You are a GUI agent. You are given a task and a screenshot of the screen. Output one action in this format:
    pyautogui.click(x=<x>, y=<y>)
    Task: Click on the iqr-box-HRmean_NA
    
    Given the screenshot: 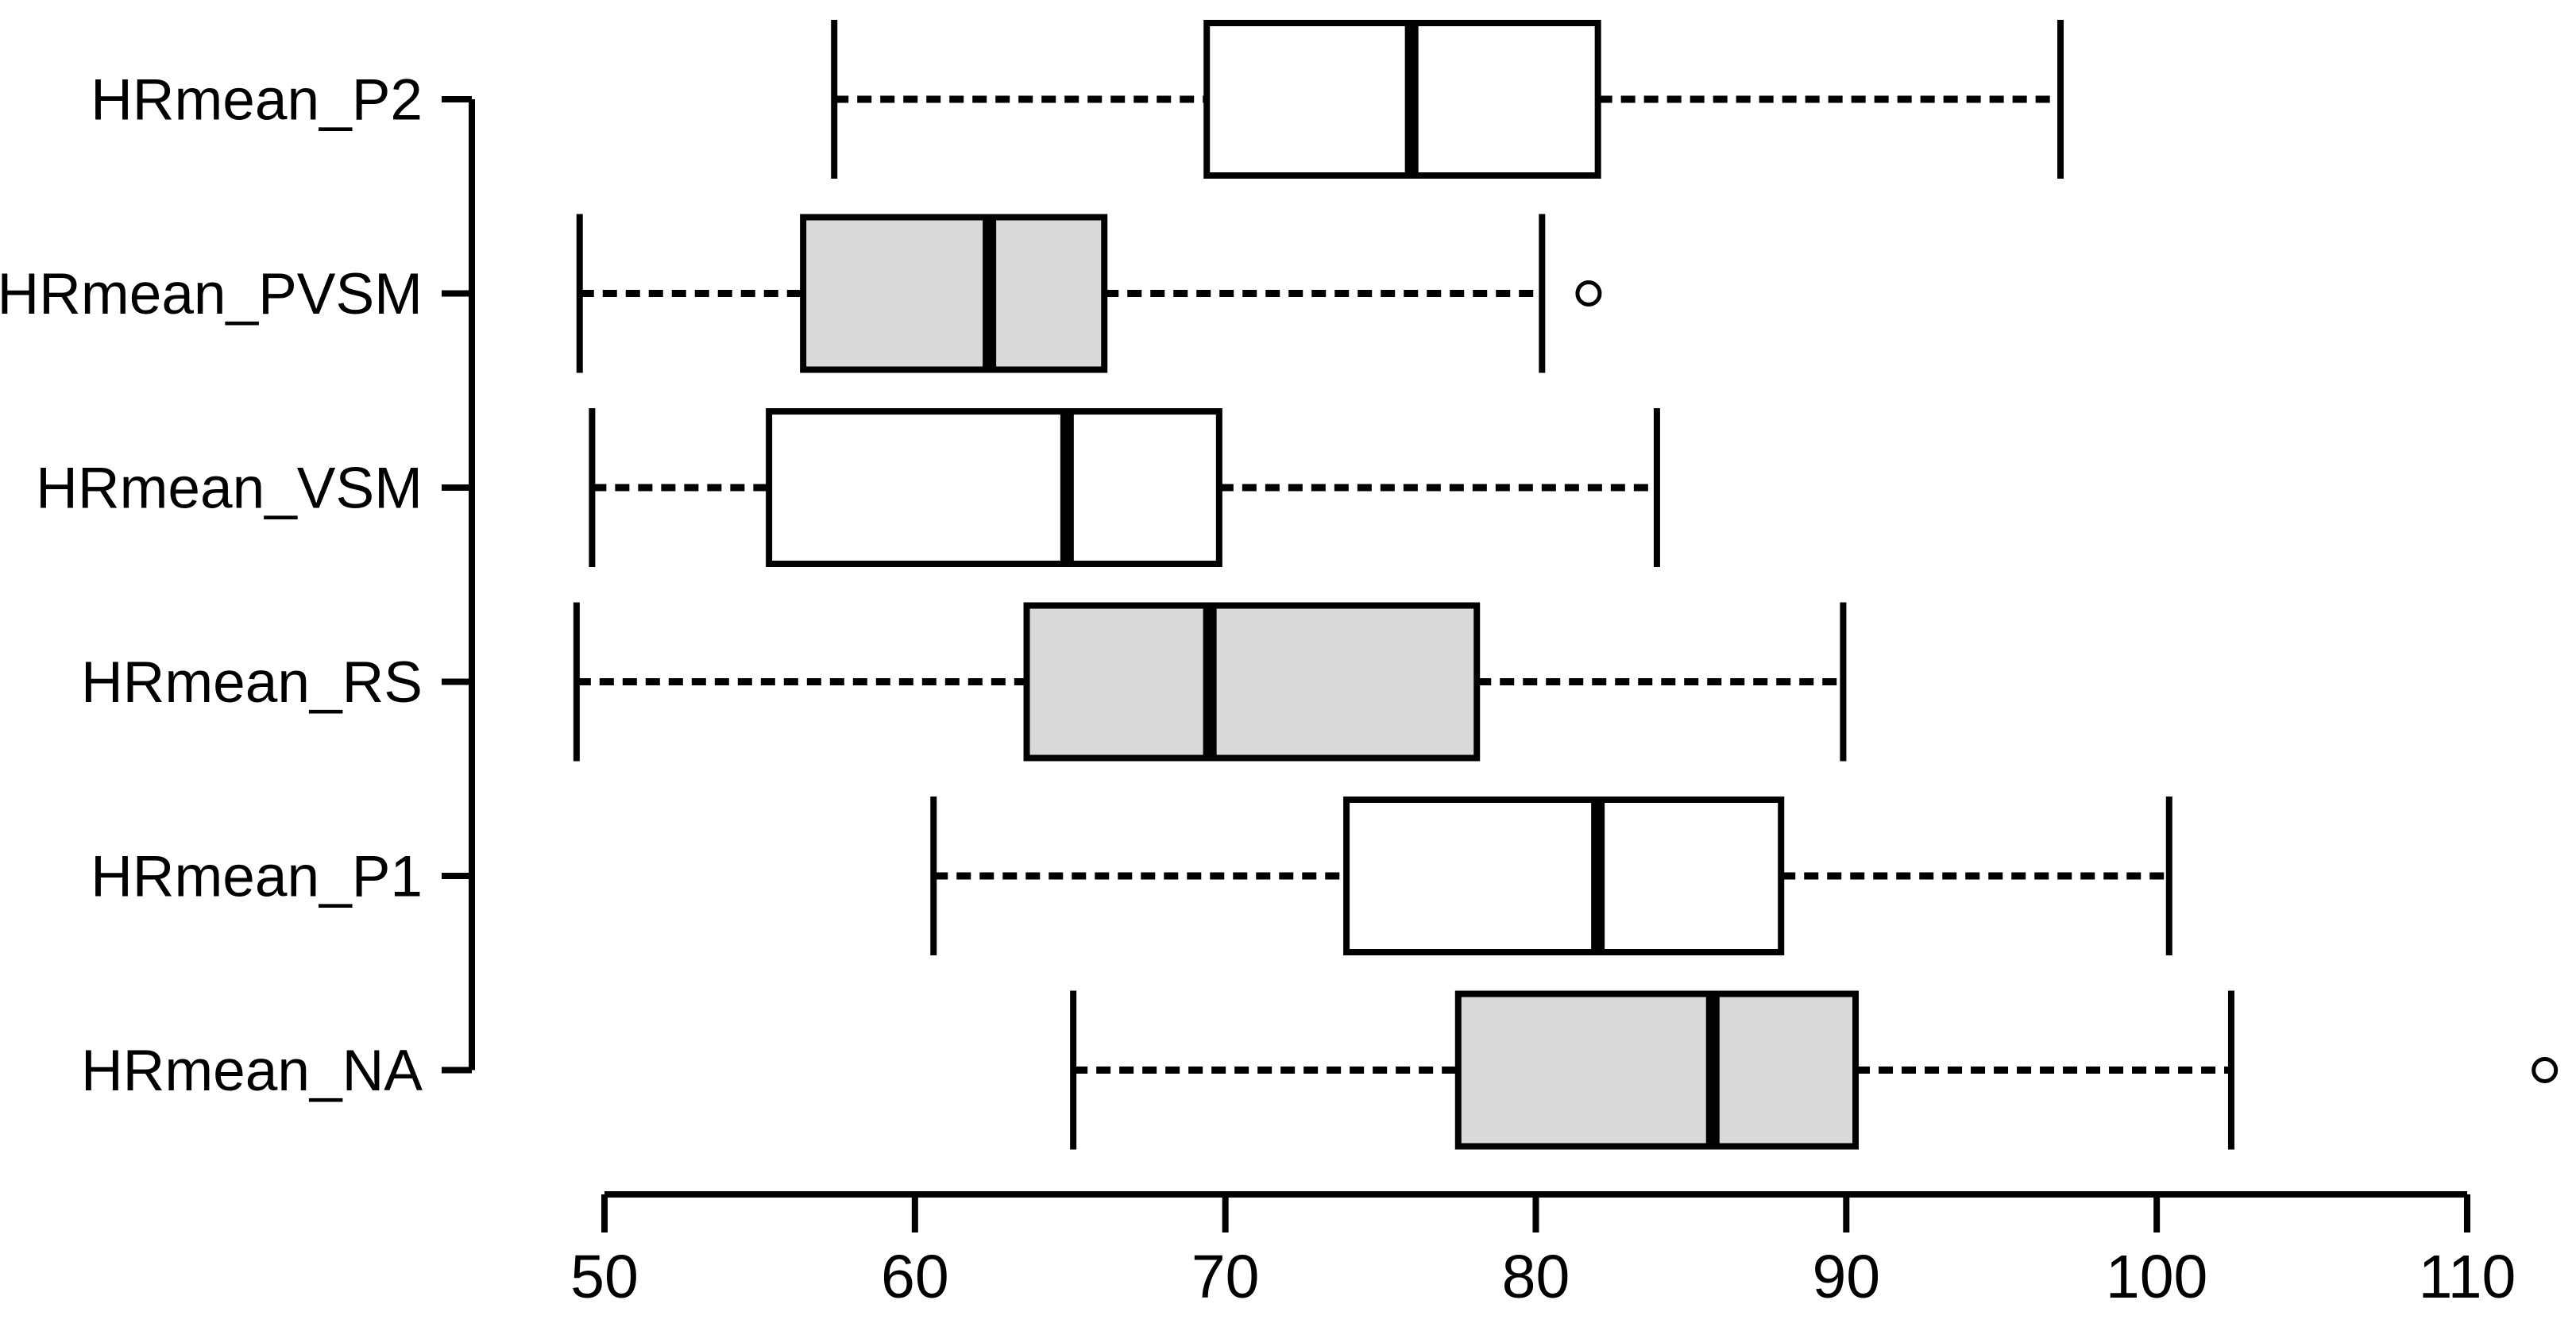 What is the action you would take?
    pyautogui.click(x=1657, y=1070)
    